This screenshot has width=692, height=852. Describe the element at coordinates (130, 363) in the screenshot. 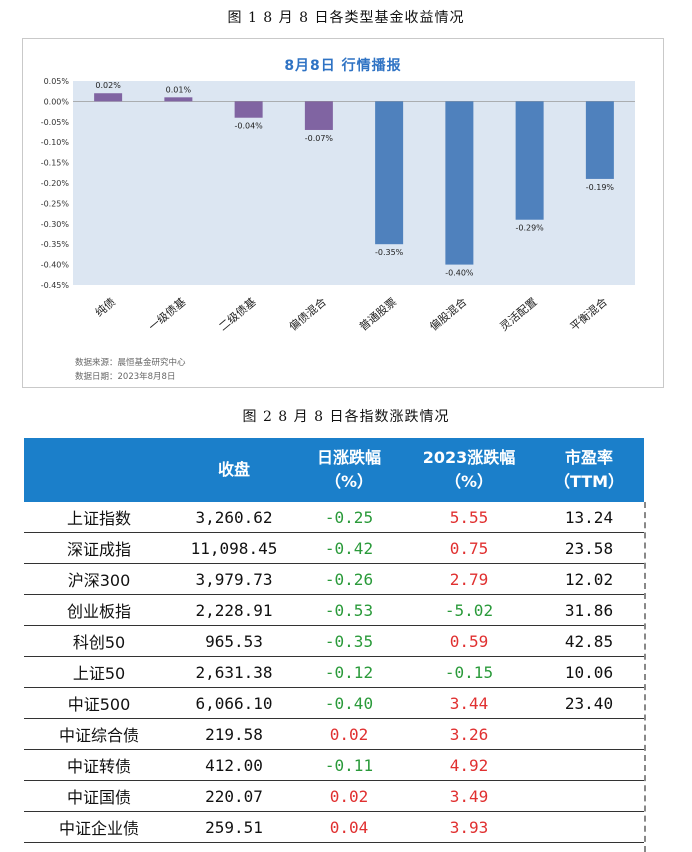

I see `chart-source-note: 数据来源：晨恒基金研究中心` at that location.